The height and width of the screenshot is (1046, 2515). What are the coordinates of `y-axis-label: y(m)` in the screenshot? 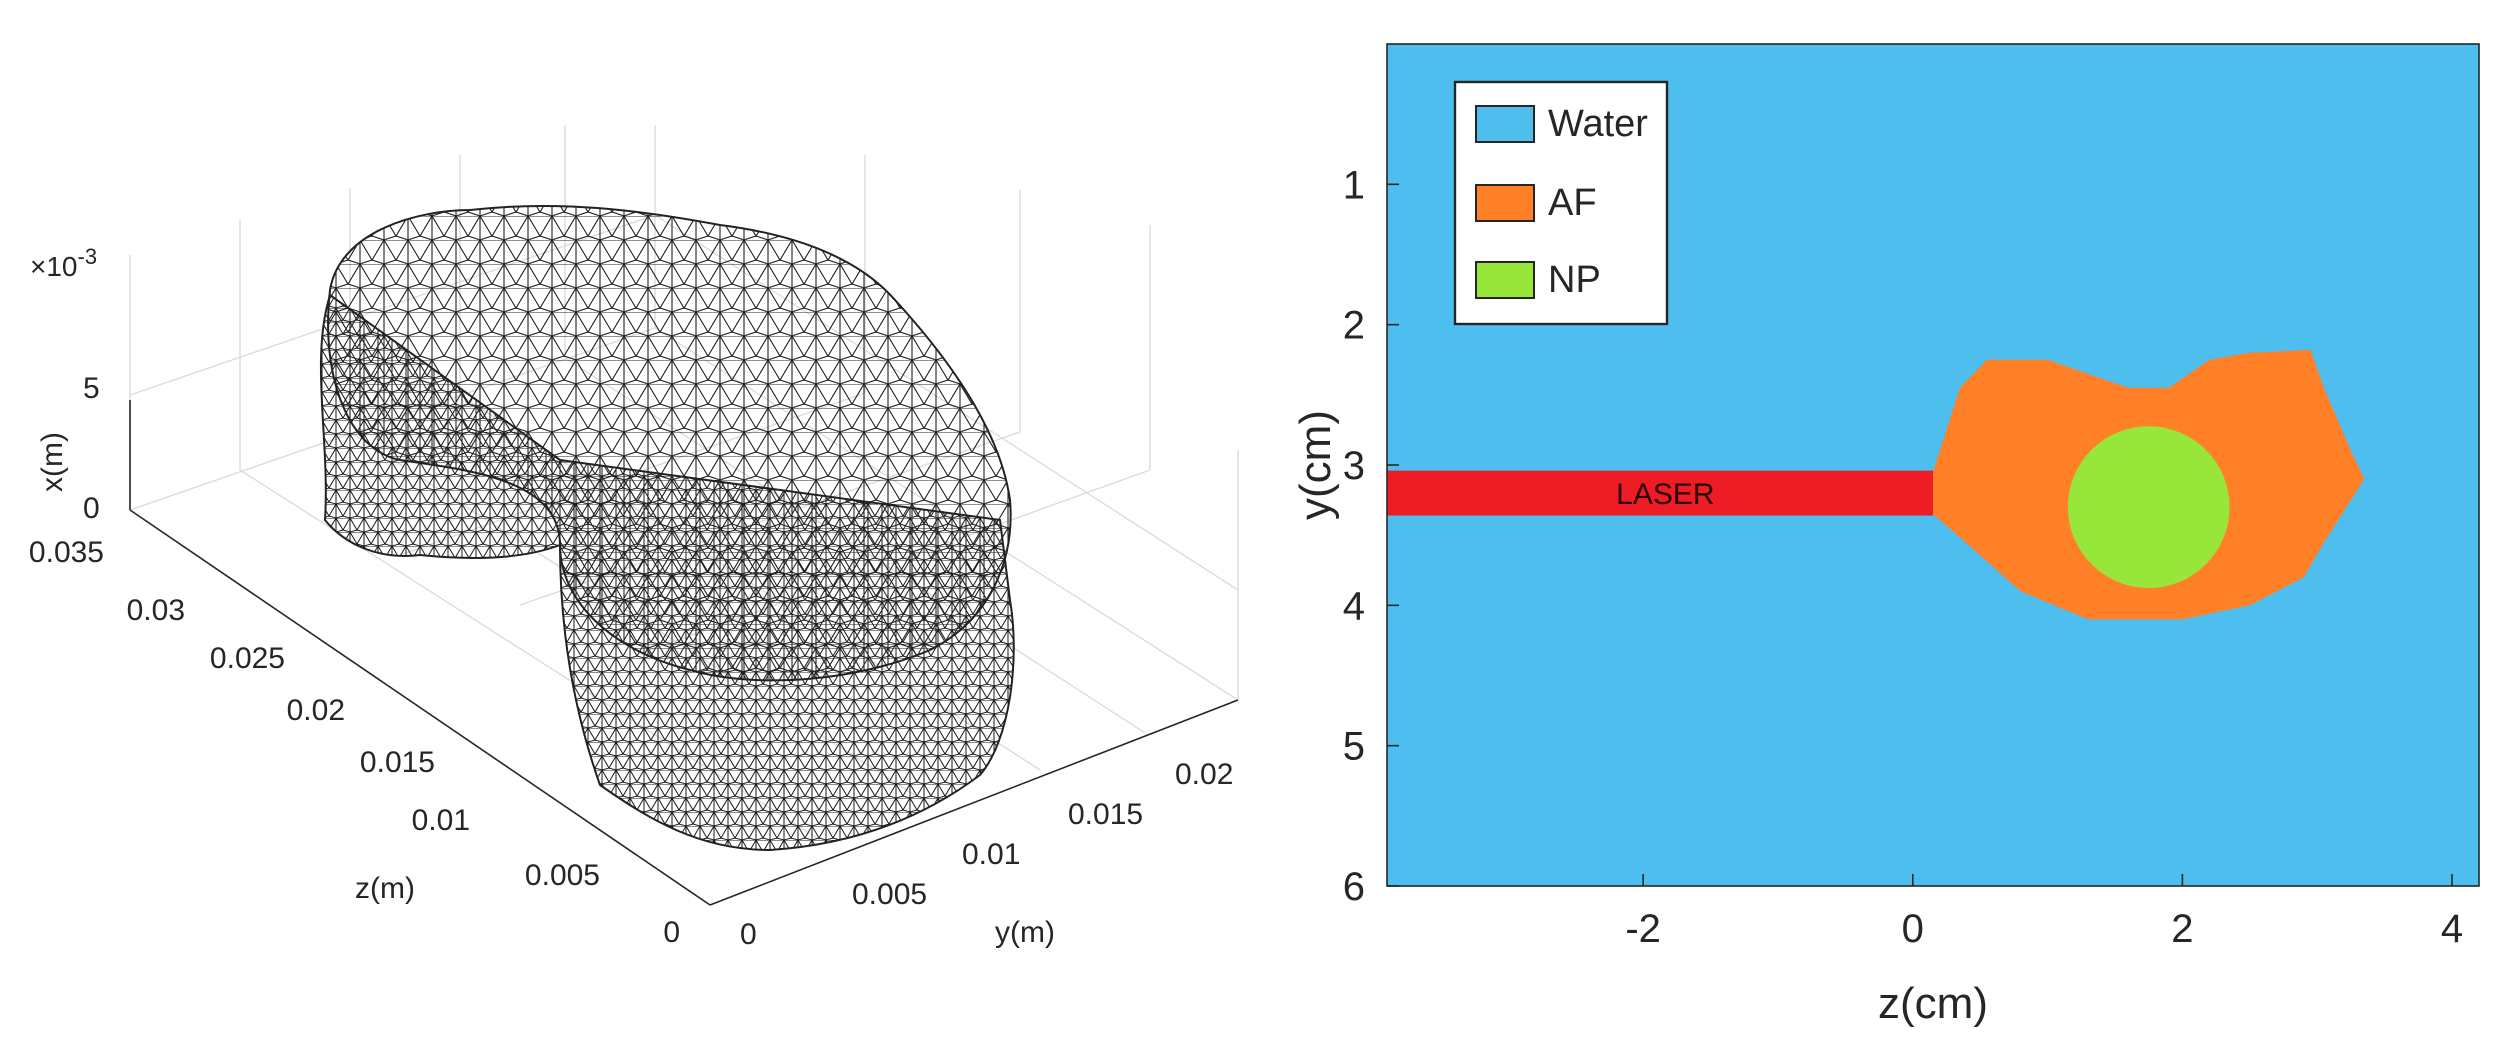 It's located at (1025, 932).